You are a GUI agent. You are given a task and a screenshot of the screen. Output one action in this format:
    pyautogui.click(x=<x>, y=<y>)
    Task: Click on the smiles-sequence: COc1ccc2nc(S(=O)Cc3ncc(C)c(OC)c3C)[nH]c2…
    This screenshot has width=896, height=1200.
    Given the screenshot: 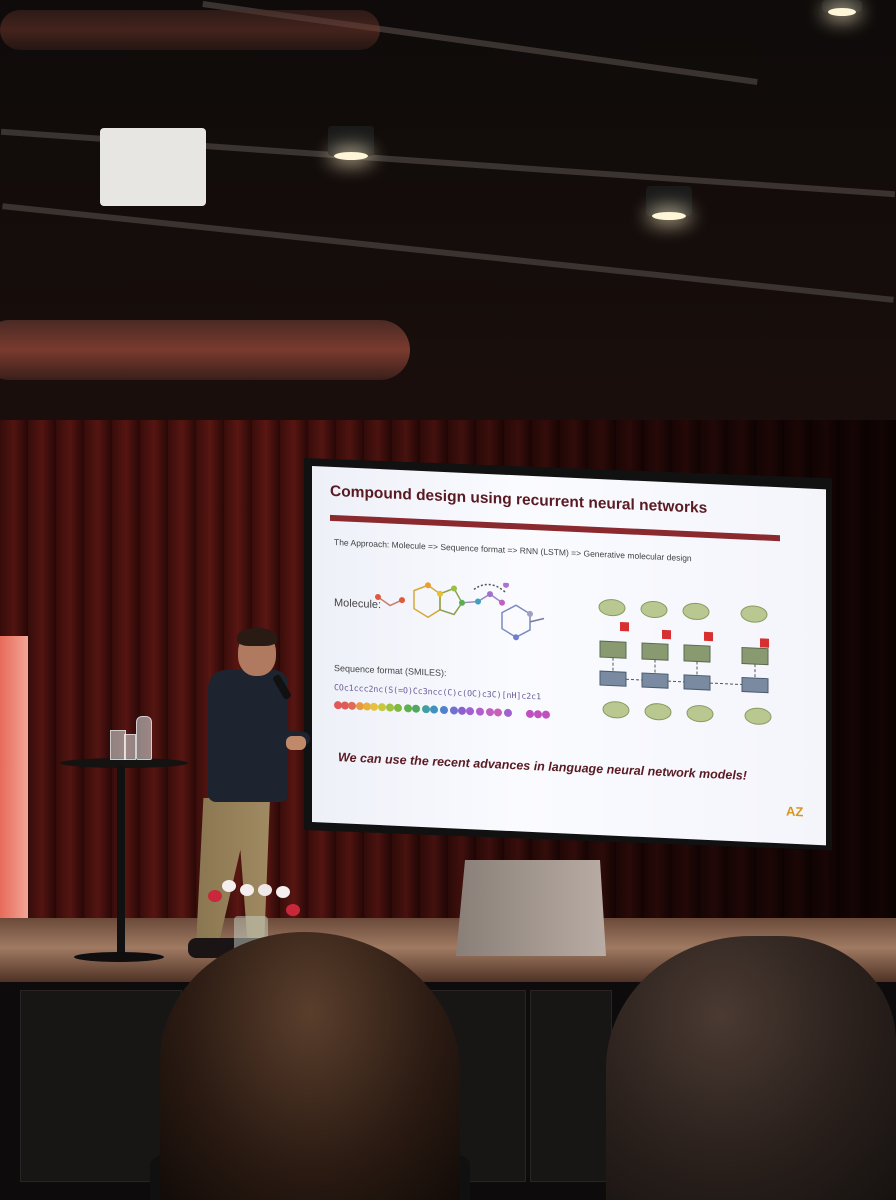 What is the action you would take?
    pyautogui.click(x=438, y=691)
    